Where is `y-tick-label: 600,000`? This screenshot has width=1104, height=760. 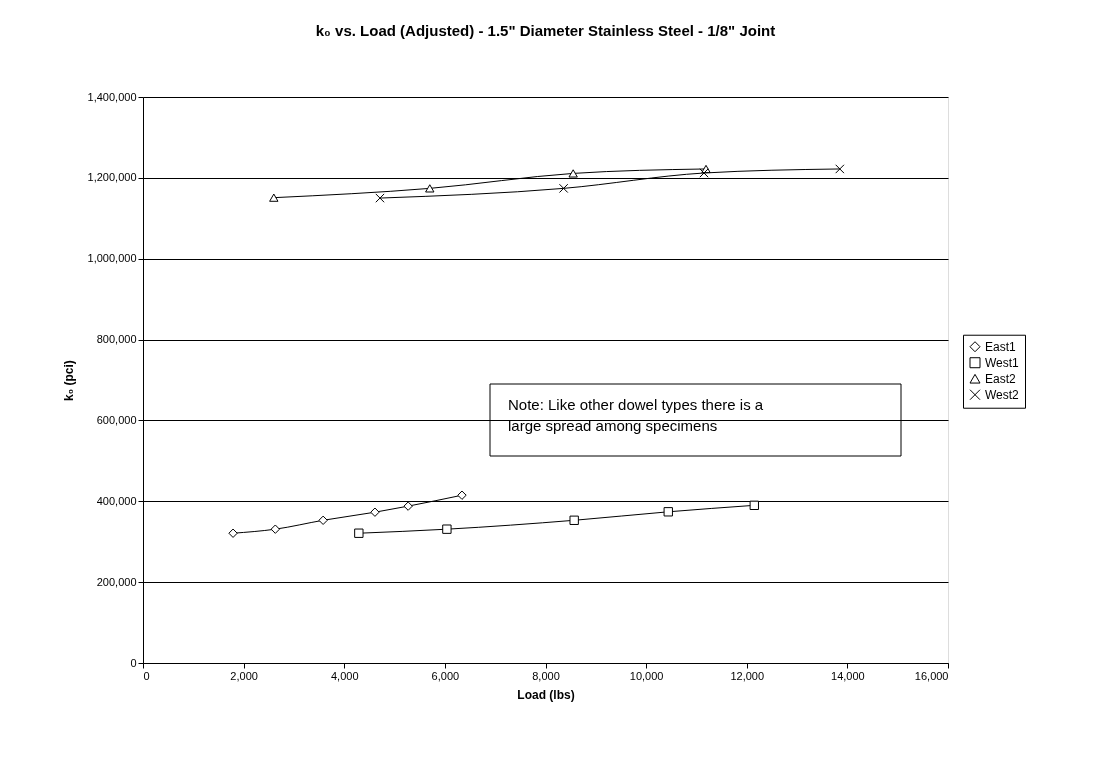 y-tick-label: 600,000 is located at coordinates (116, 419).